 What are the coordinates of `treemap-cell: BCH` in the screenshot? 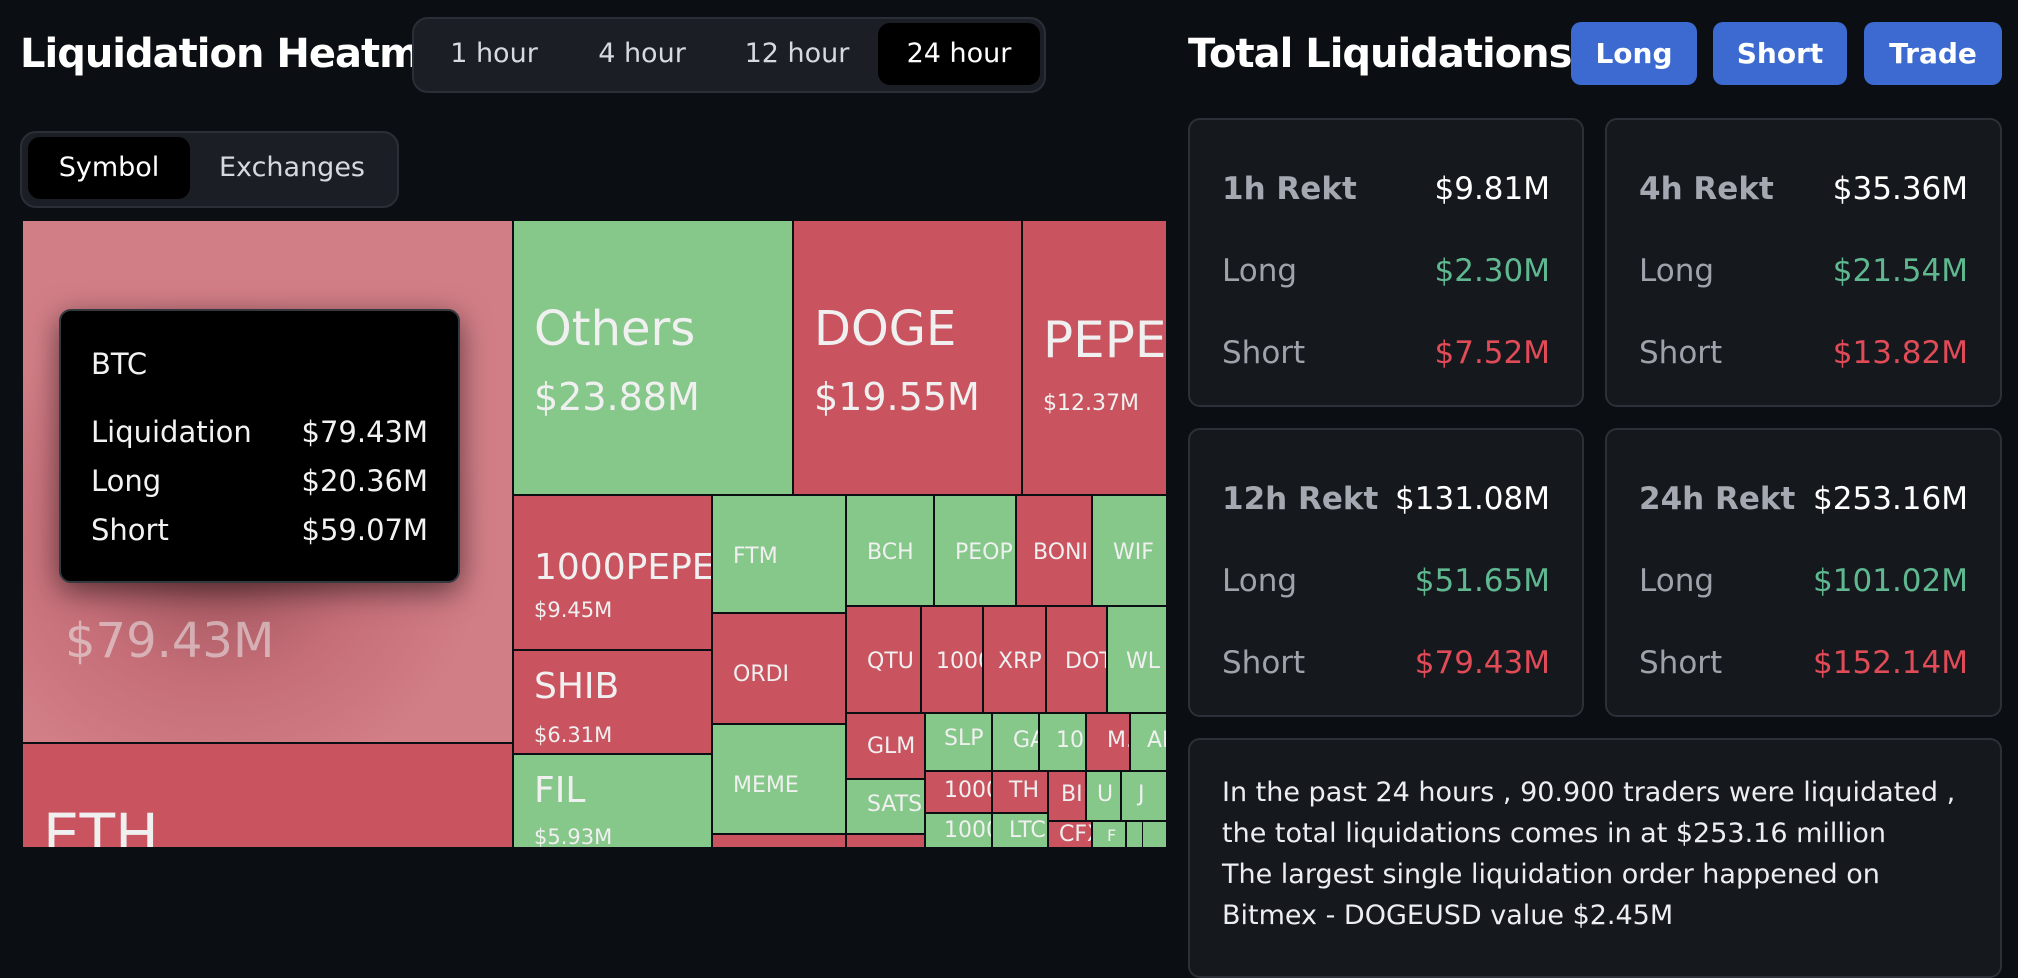 It's located at (890, 550).